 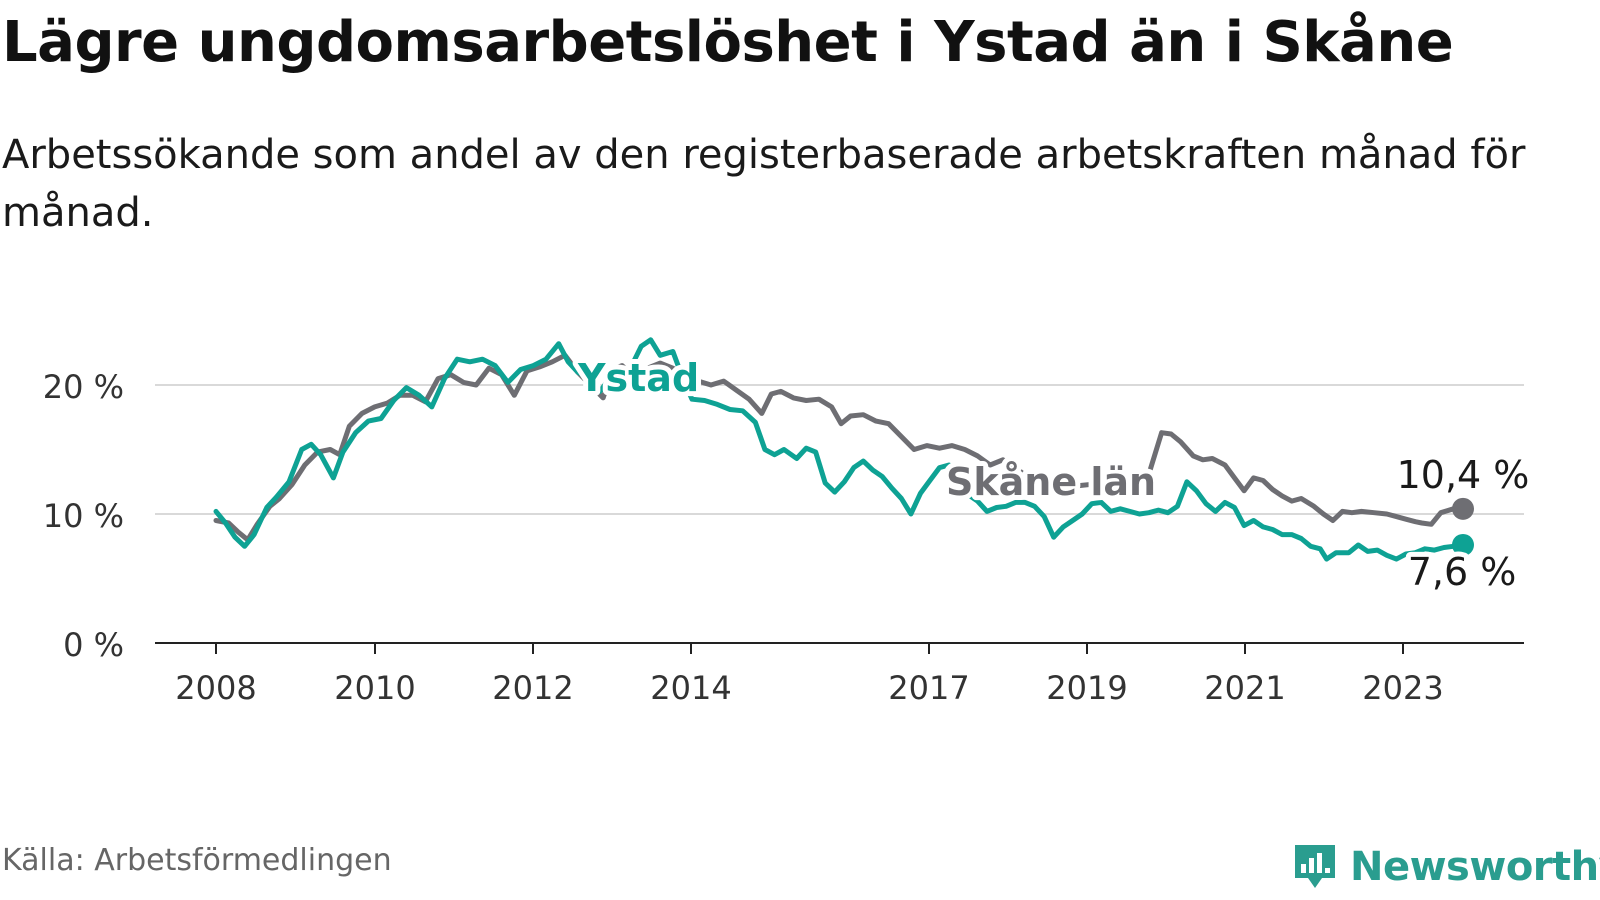 I want to click on source-note: Källa: Arbetsförmedlingen, so click(x=197, y=860).